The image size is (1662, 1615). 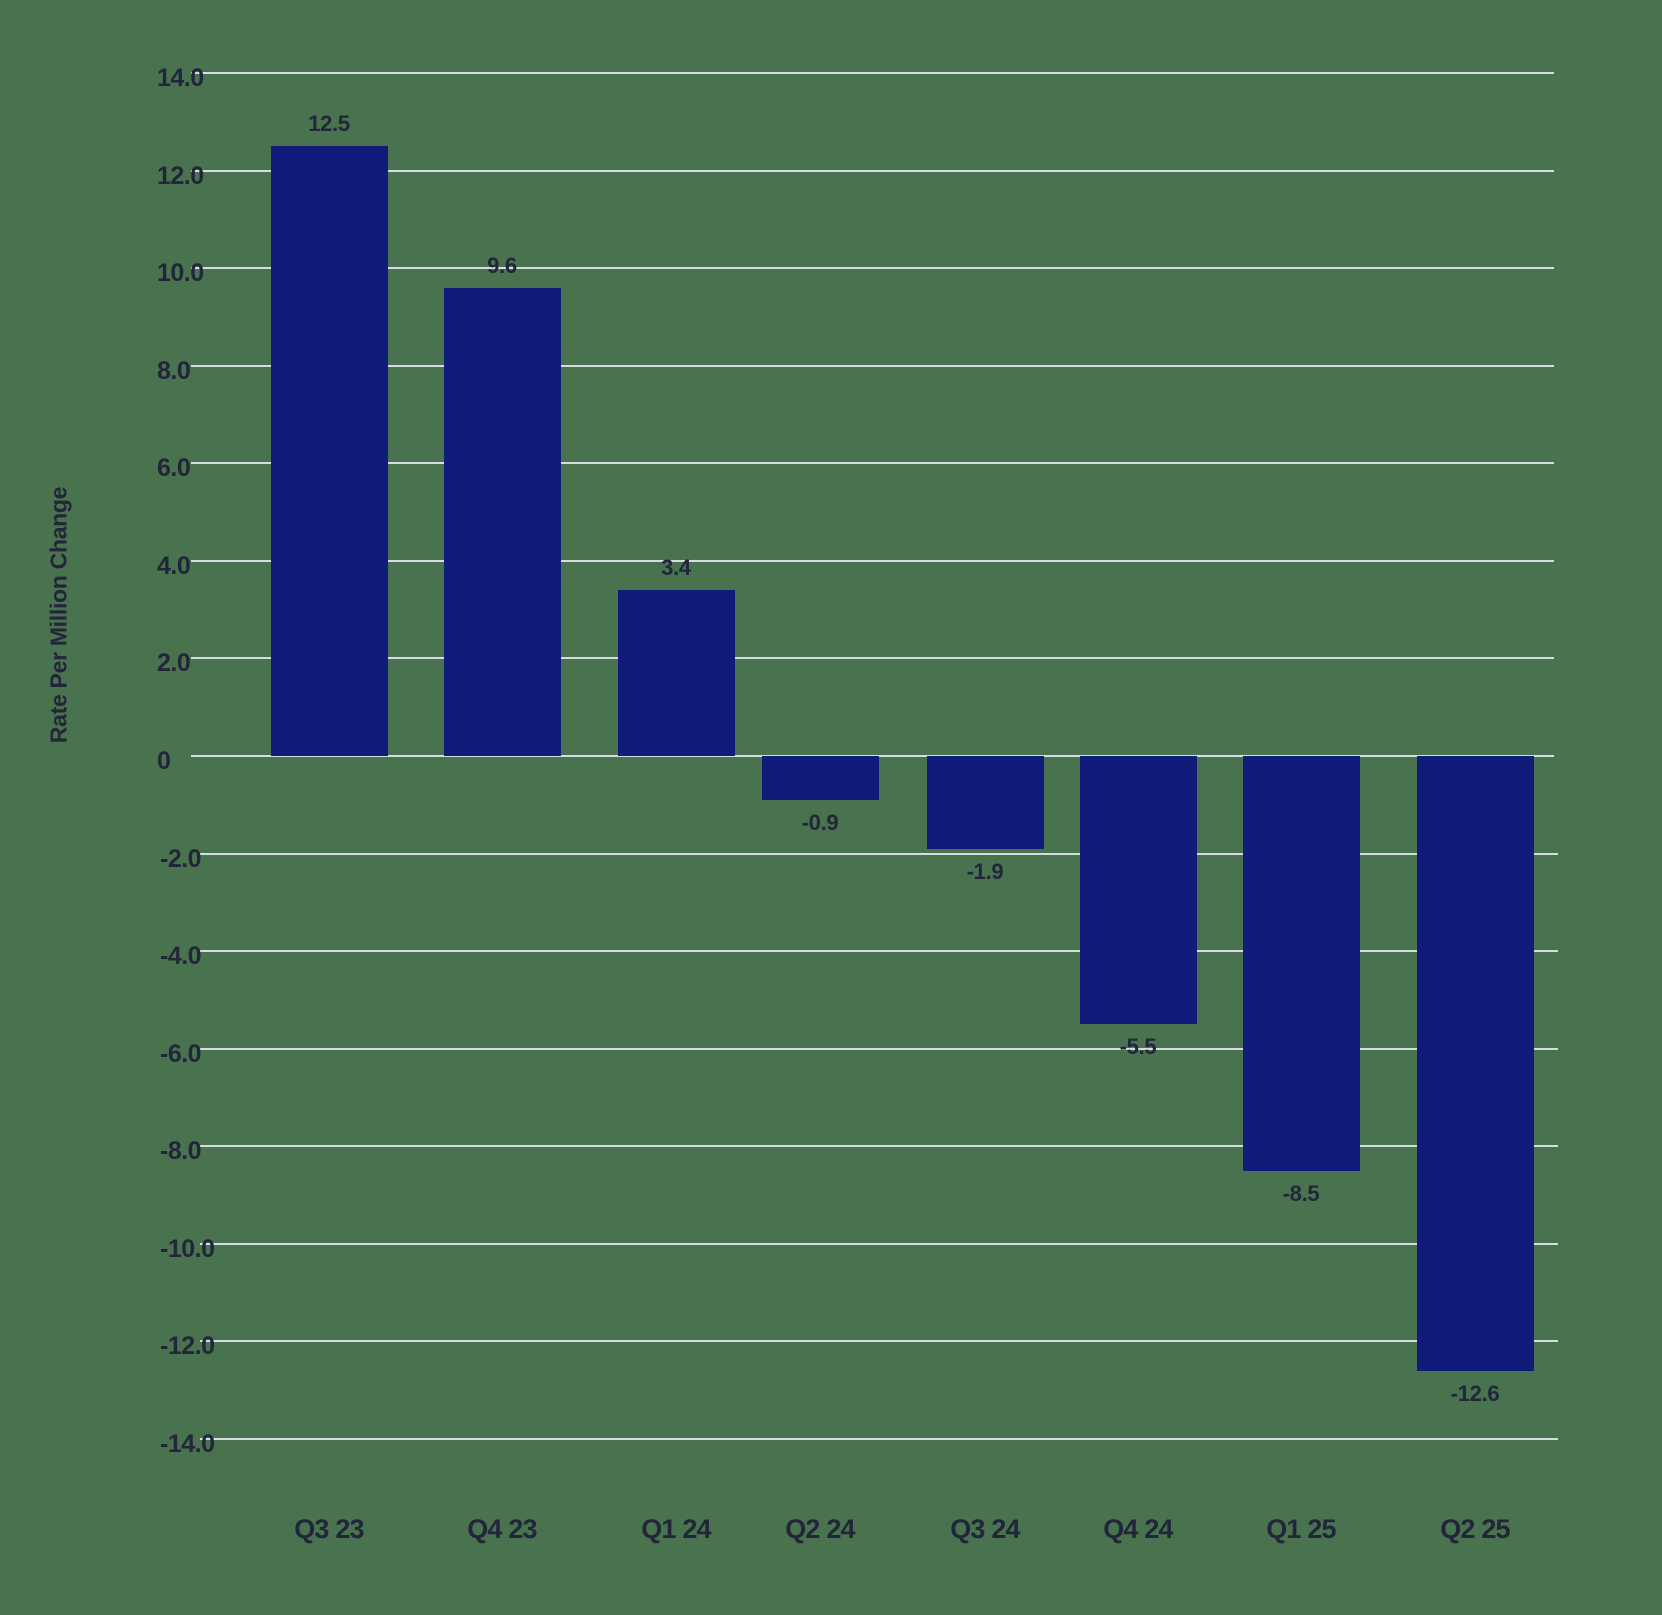 I want to click on bar-value-label: -0.9, so click(x=820, y=822).